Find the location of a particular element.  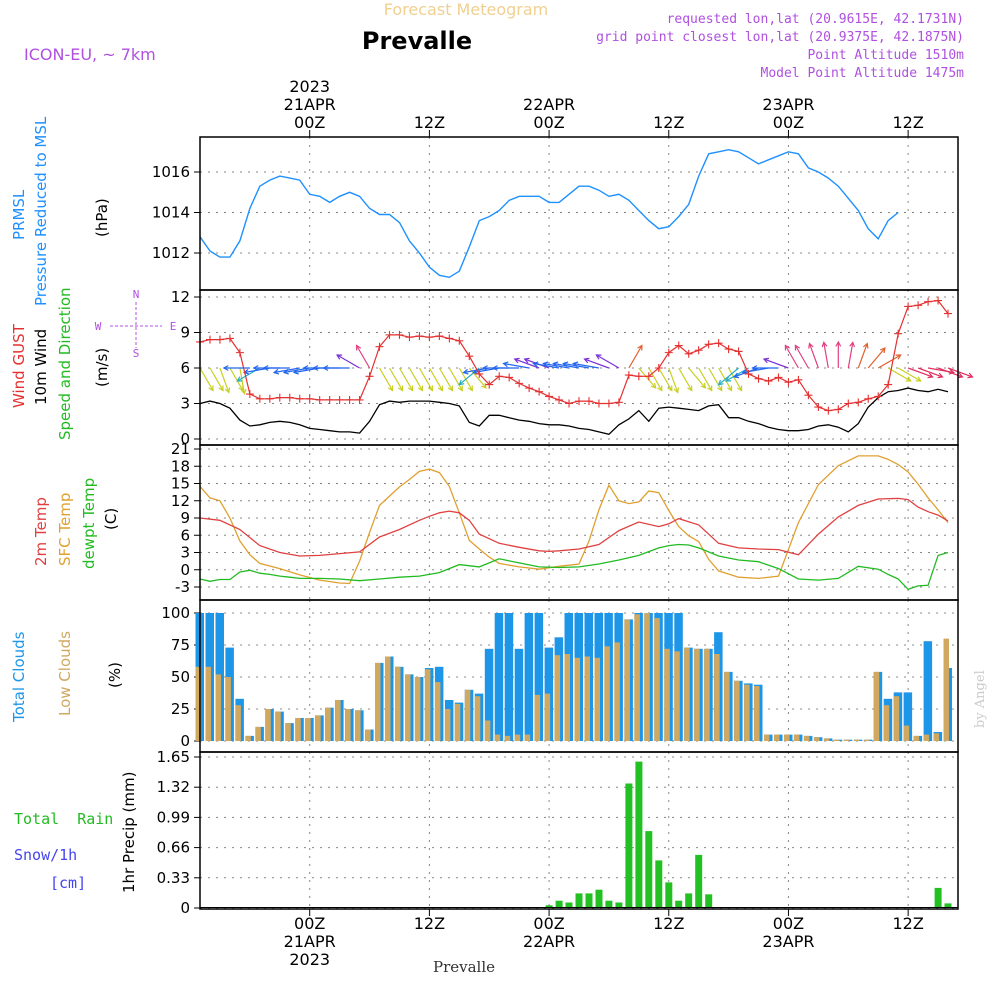

total-rain-label: Total Rain is located at coordinates (63, 819).